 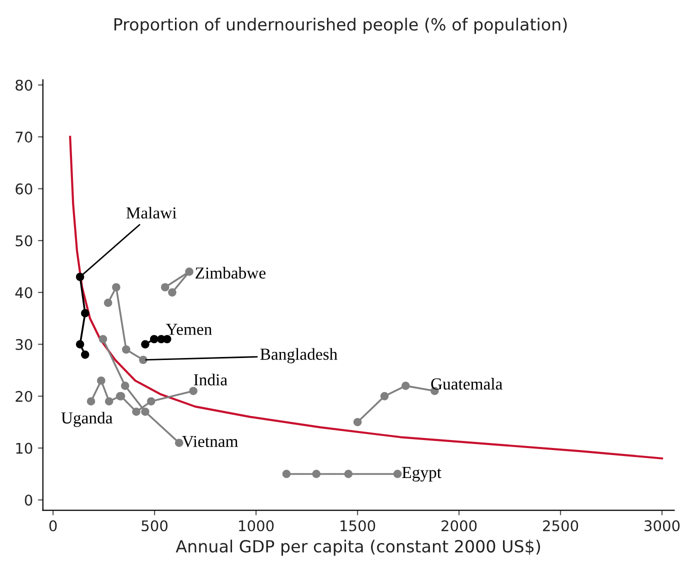 I want to click on y-tick-label: 10, so click(x=24, y=448).